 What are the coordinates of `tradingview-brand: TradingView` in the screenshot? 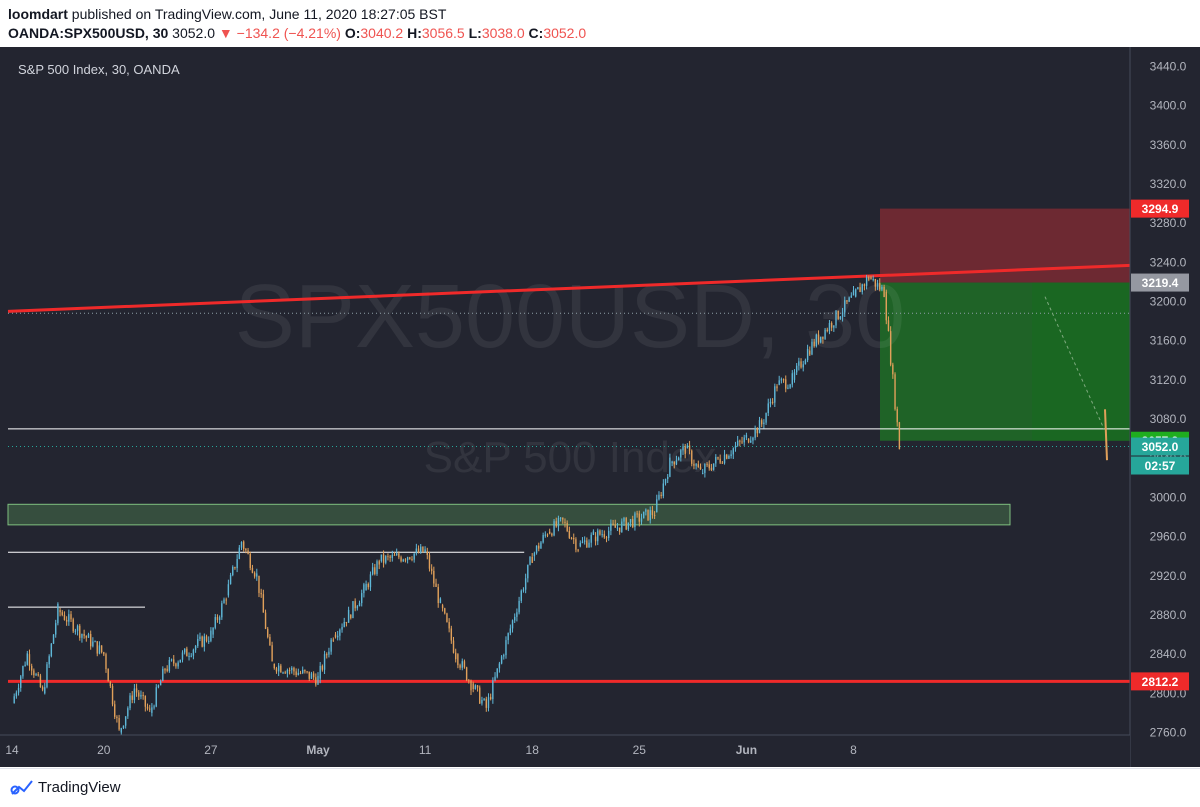 It's located at (79, 787).